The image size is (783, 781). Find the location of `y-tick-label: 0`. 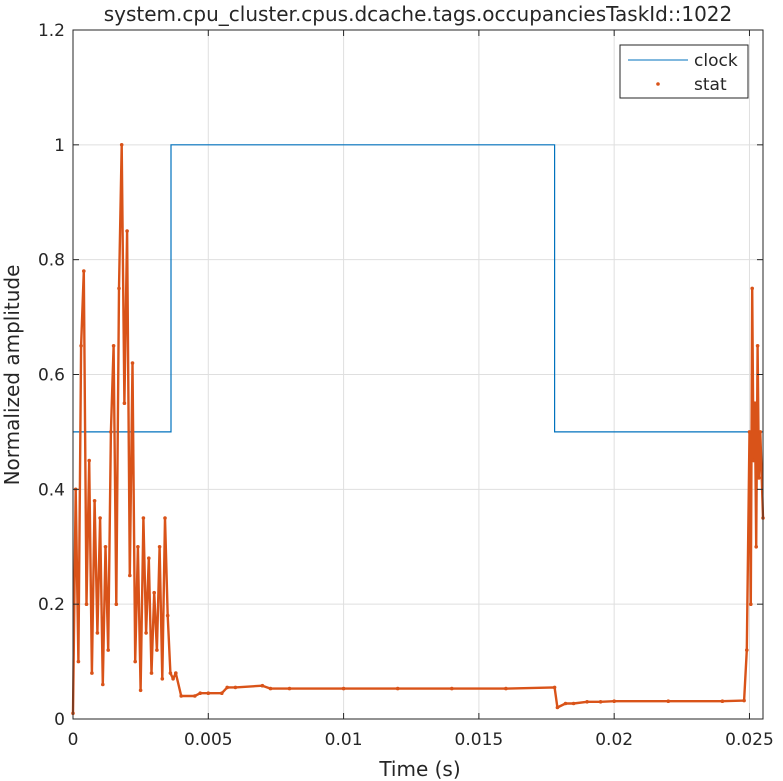

y-tick-label: 0 is located at coordinates (59, 720).